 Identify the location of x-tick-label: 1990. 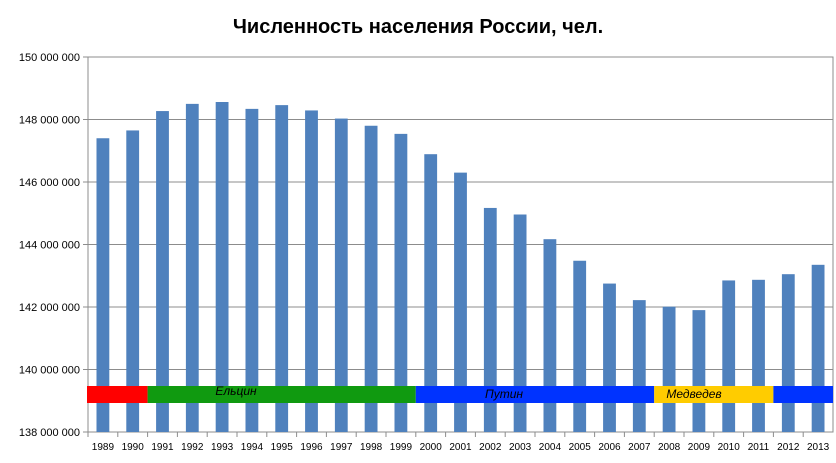
(133, 447).